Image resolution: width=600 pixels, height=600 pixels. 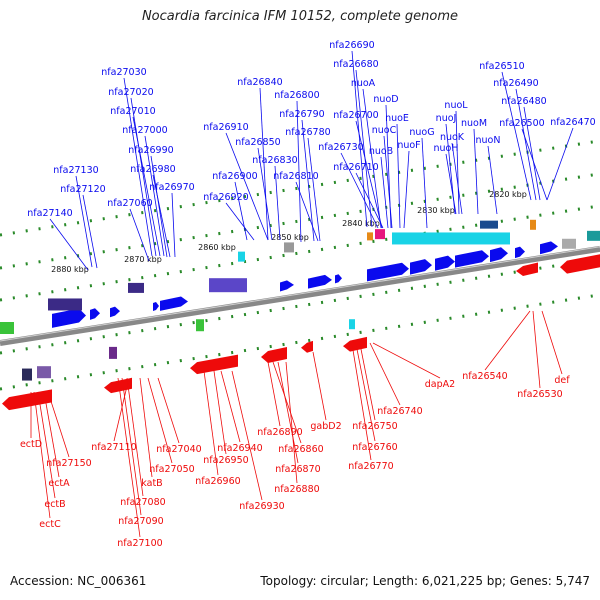 What do you see at coordinates (257, 142) in the screenshot?
I see `forward-gene-label: nfa26850` at bounding box center [257, 142].